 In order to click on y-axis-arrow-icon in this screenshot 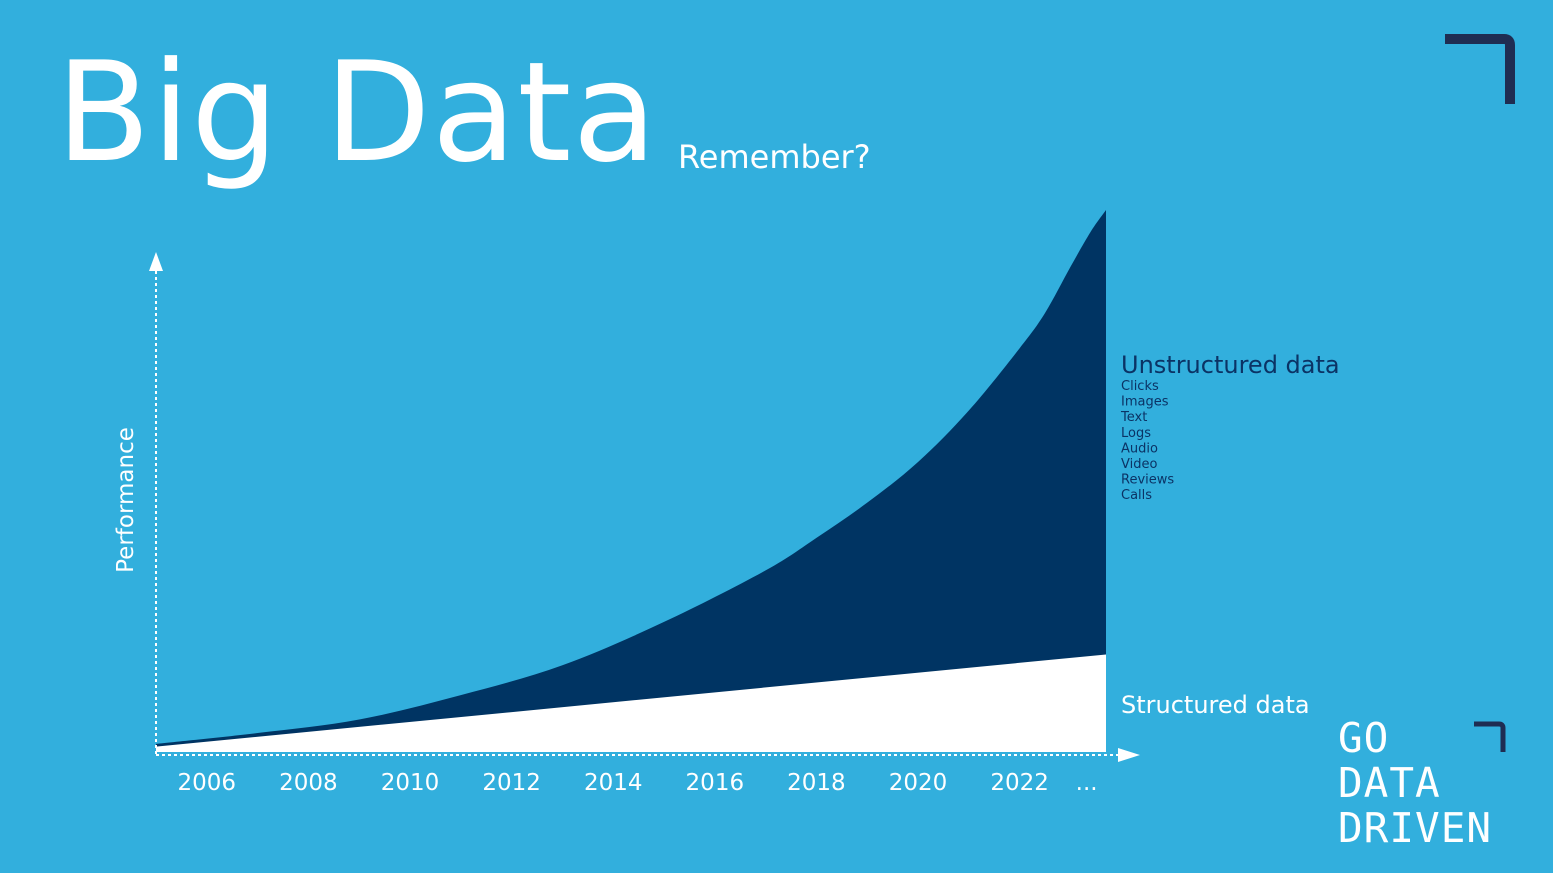, I will do `click(156, 261)`.